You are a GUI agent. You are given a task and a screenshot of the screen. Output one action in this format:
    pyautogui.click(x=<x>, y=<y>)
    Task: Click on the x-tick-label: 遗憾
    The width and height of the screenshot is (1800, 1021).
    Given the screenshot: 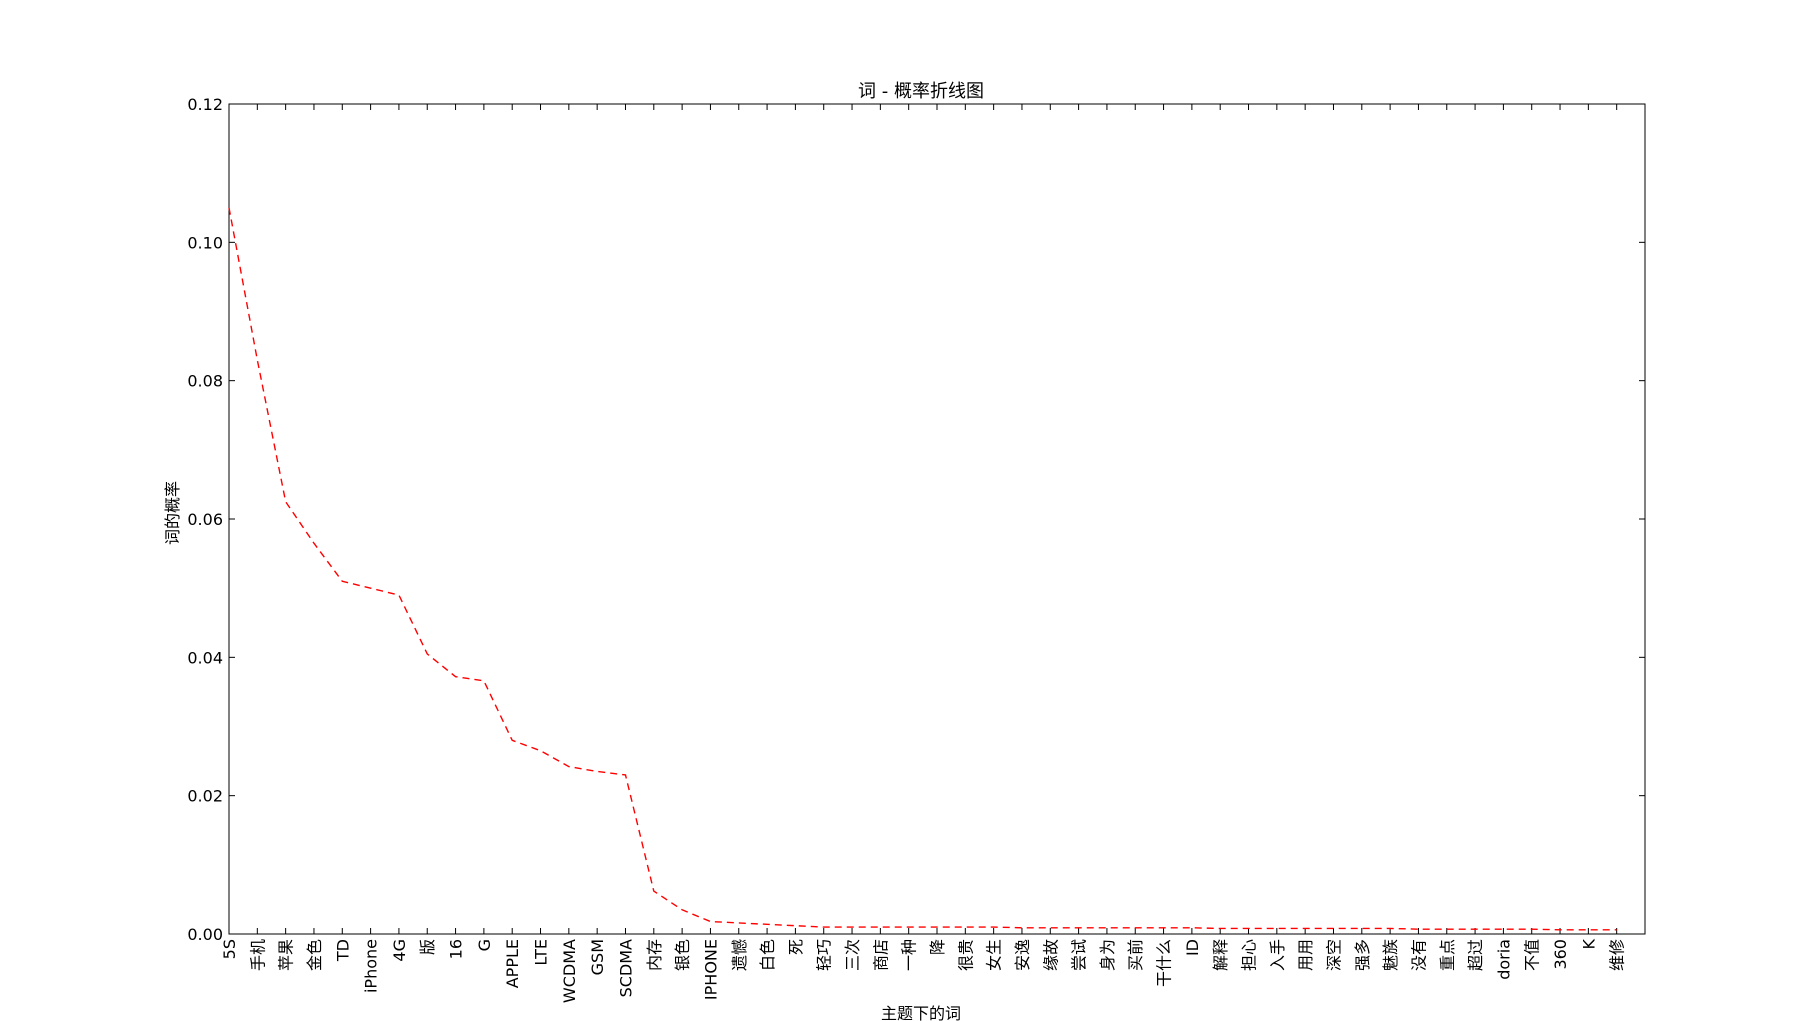 What is the action you would take?
    pyautogui.click(x=739, y=955)
    